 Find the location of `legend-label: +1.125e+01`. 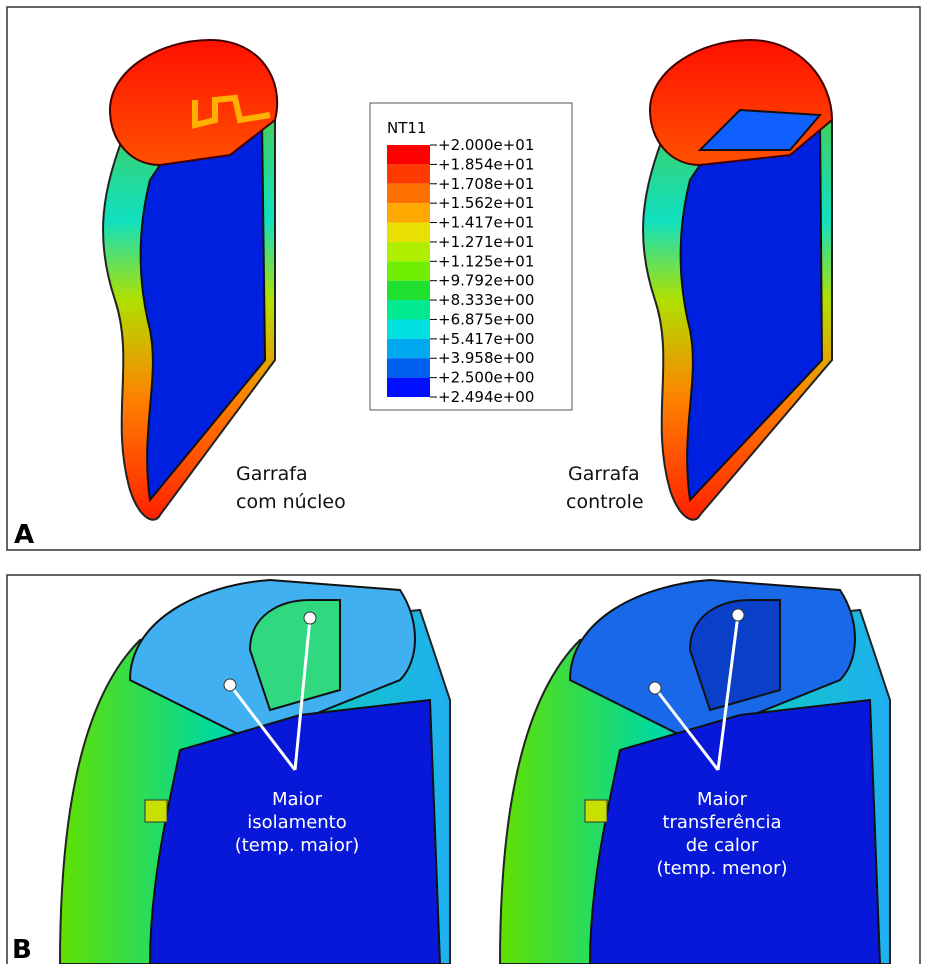

legend-label: +1.125e+01 is located at coordinates (486, 261).